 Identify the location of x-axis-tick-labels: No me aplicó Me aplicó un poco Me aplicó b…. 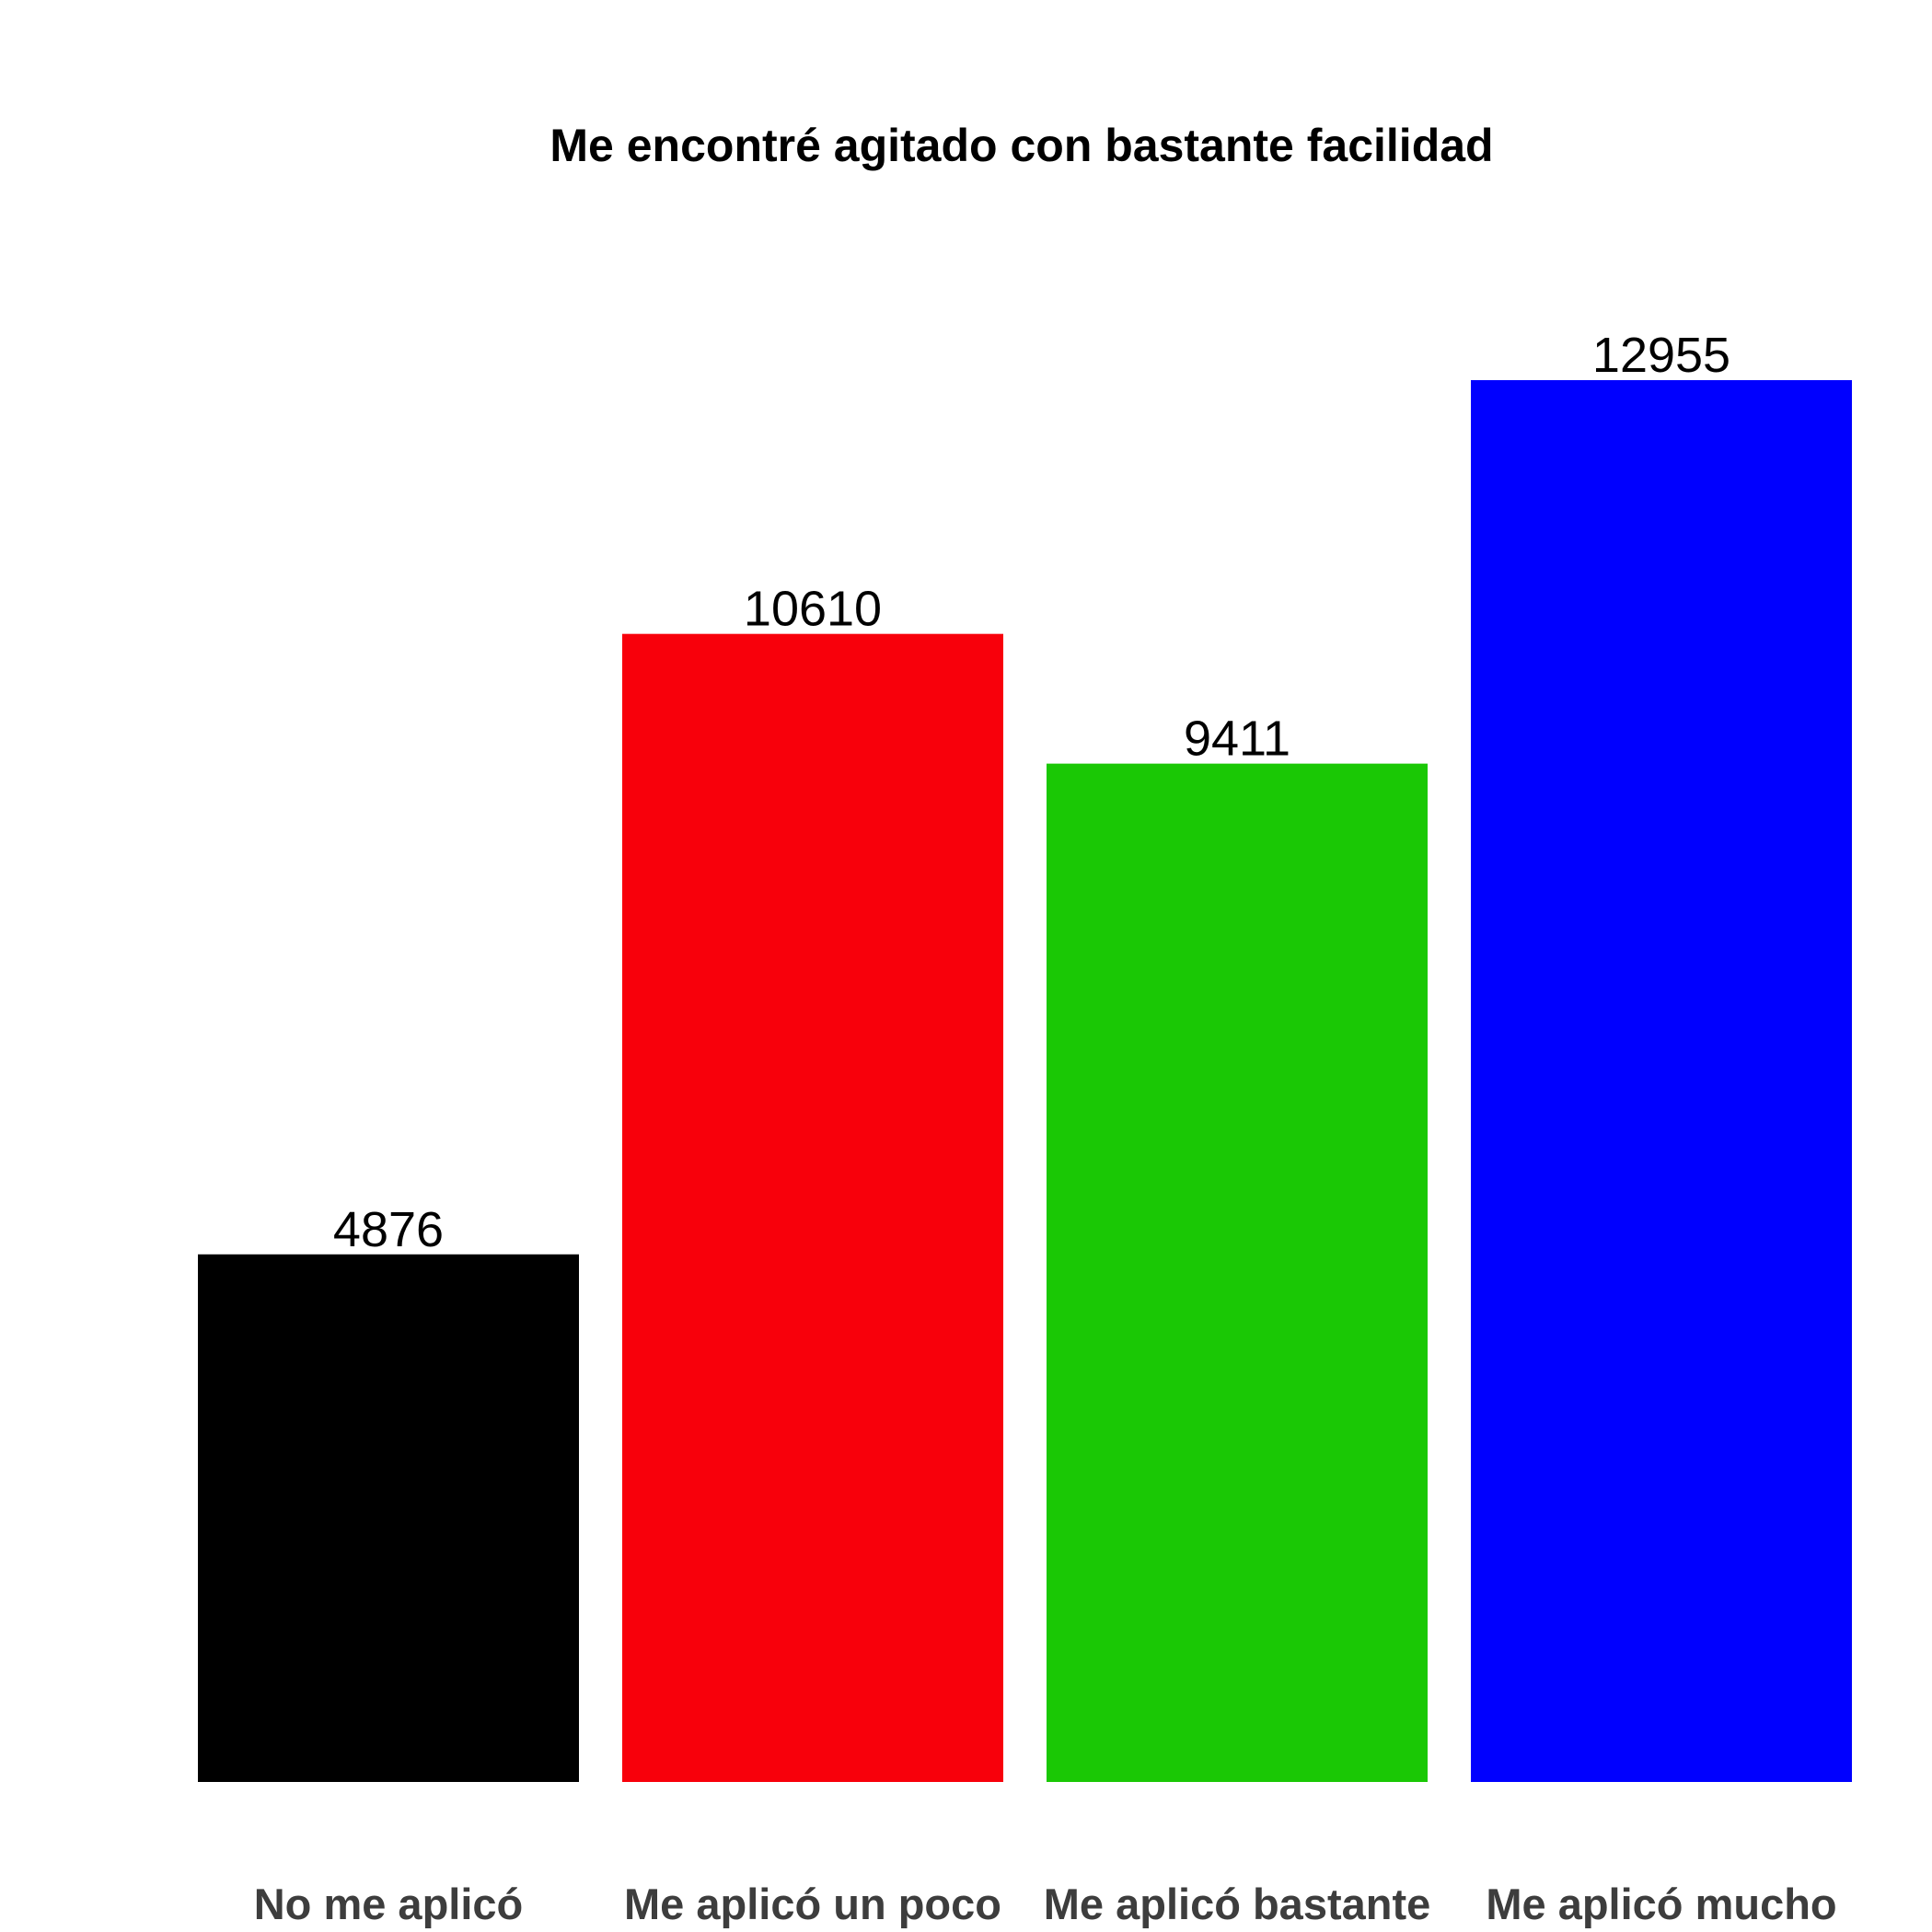
(1046, 1904).